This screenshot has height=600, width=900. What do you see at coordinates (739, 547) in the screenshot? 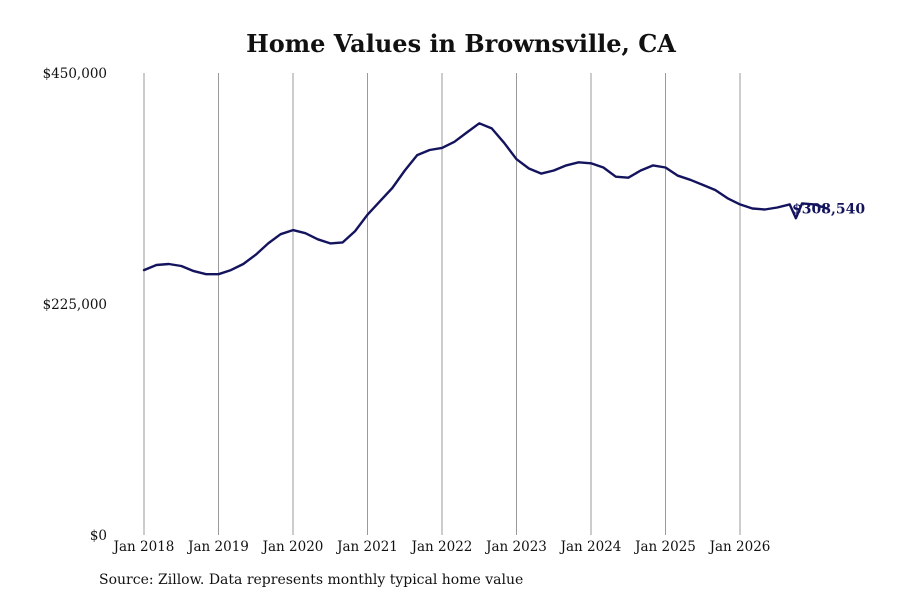
I see `x-tick-label-2026: Jan 2026` at bounding box center [739, 547].